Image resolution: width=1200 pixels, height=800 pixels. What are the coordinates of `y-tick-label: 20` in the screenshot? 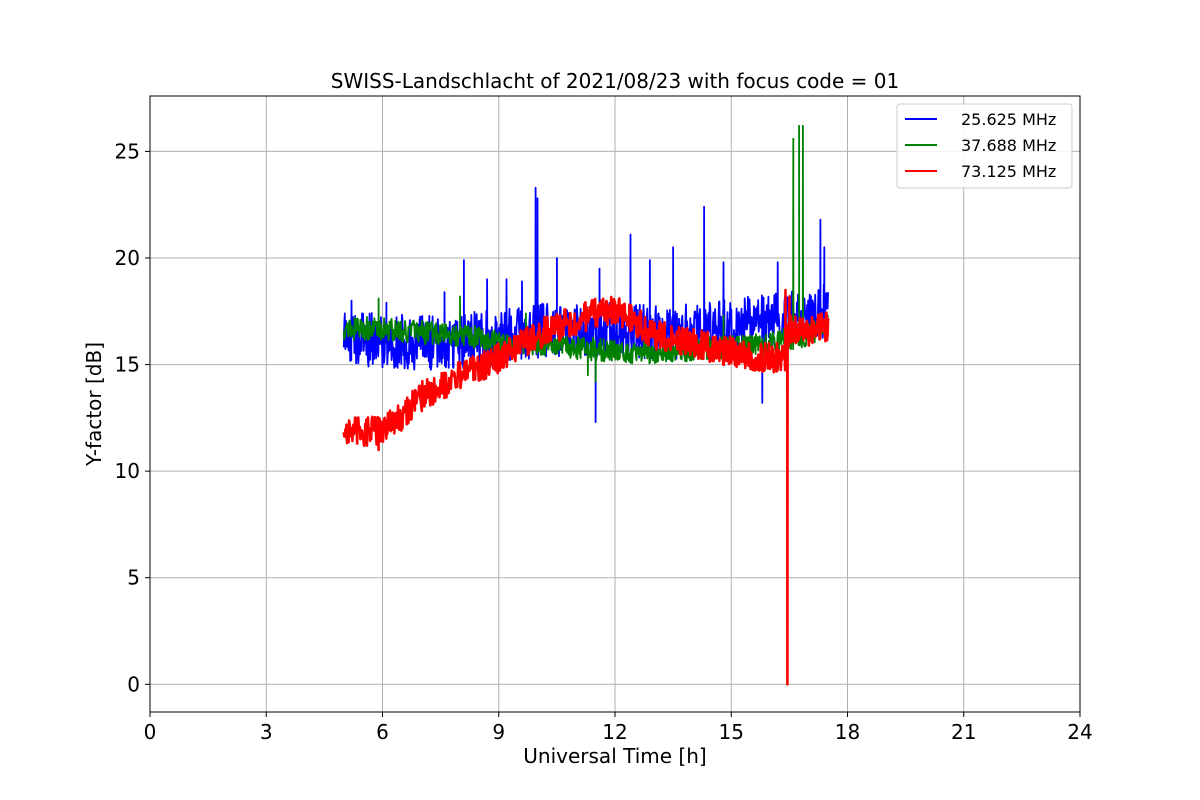 It's located at (127, 258).